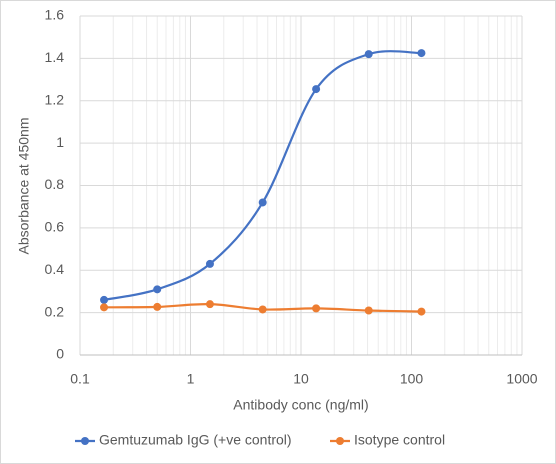 Image resolution: width=556 pixels, height=464 pixels. I want to click on y-tick-label: 0, so click(60, 354).